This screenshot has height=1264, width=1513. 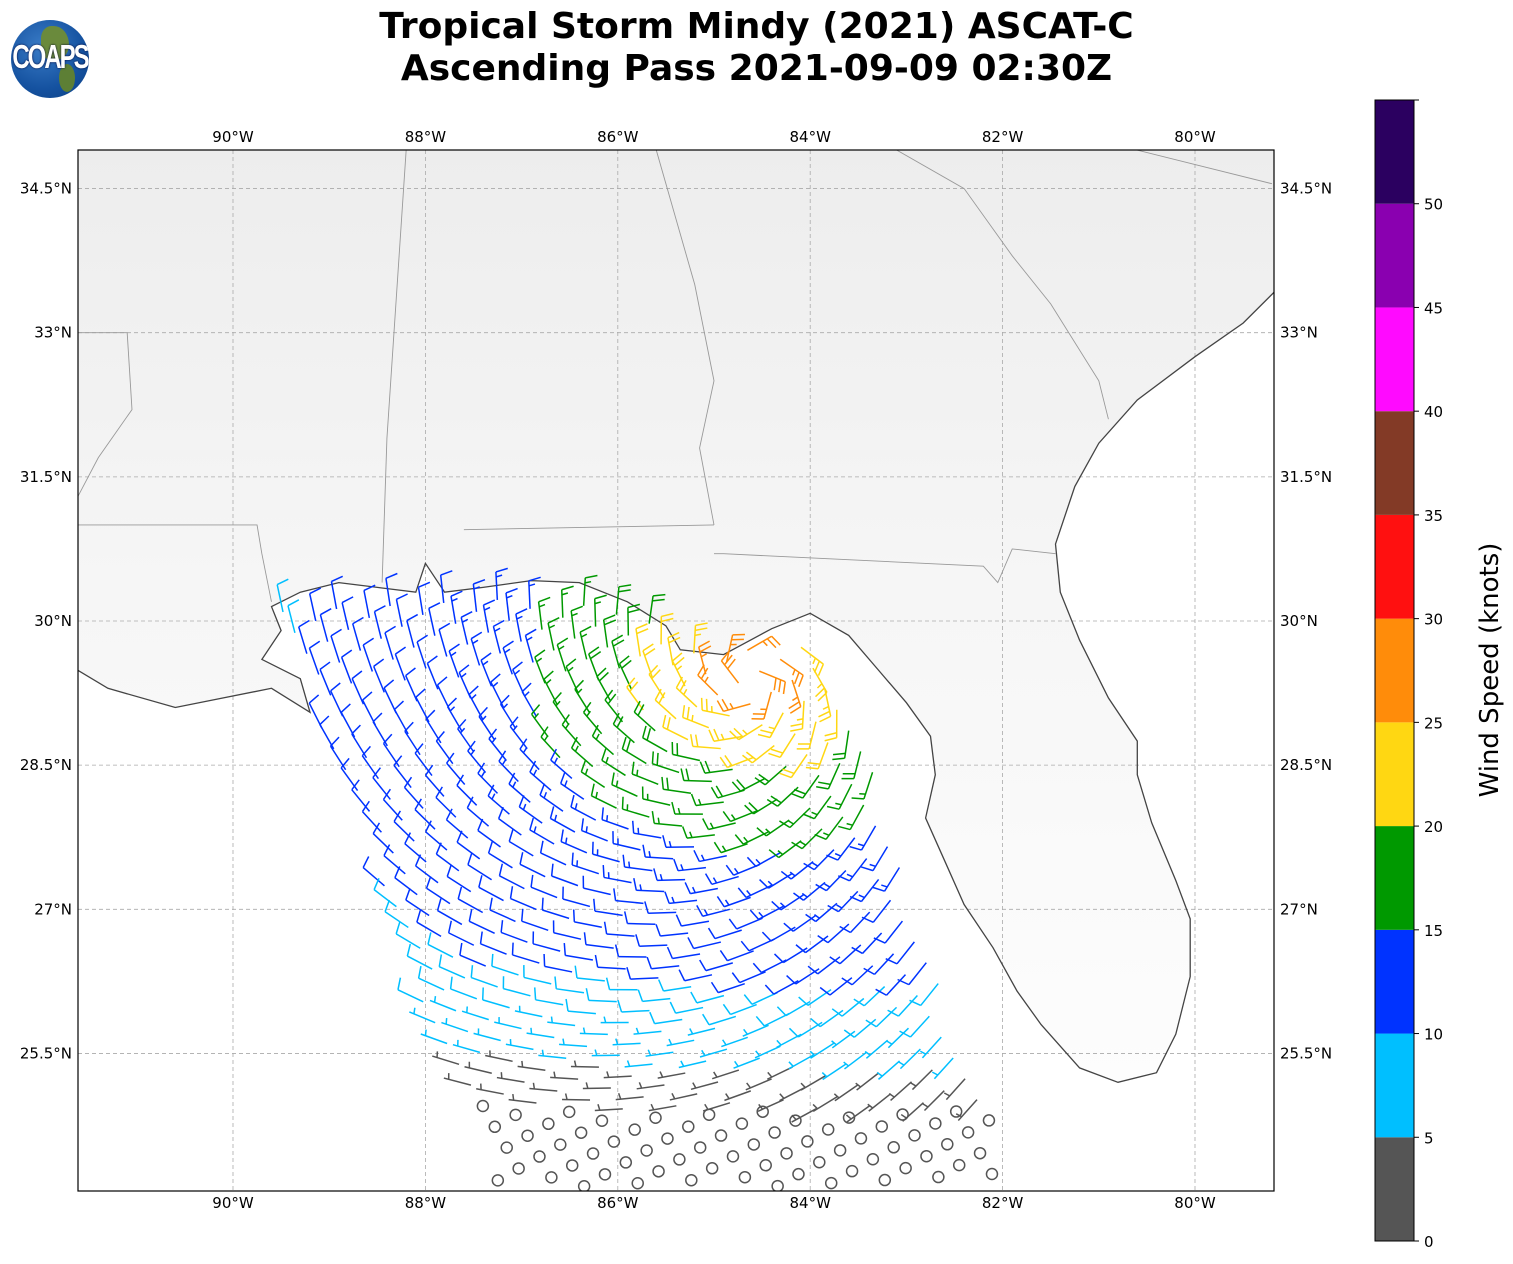 What do you see at coordinates (1003, 137) in the screenshot?
I see `lon-tick-label: 82°W` at bounding box center [1003, 137].